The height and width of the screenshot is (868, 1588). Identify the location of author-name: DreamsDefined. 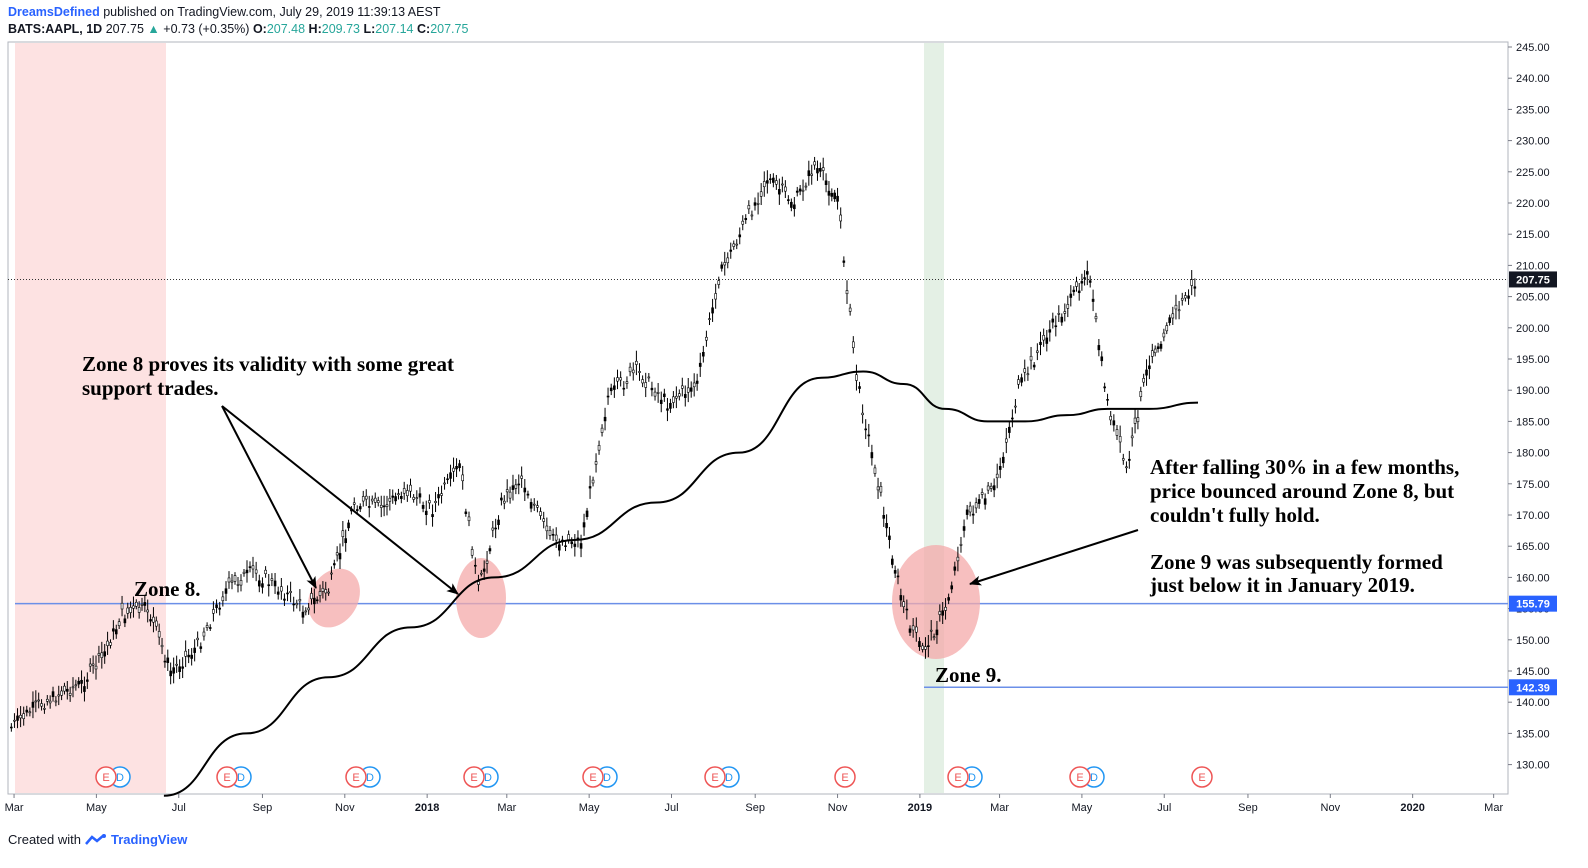
(54, 12).